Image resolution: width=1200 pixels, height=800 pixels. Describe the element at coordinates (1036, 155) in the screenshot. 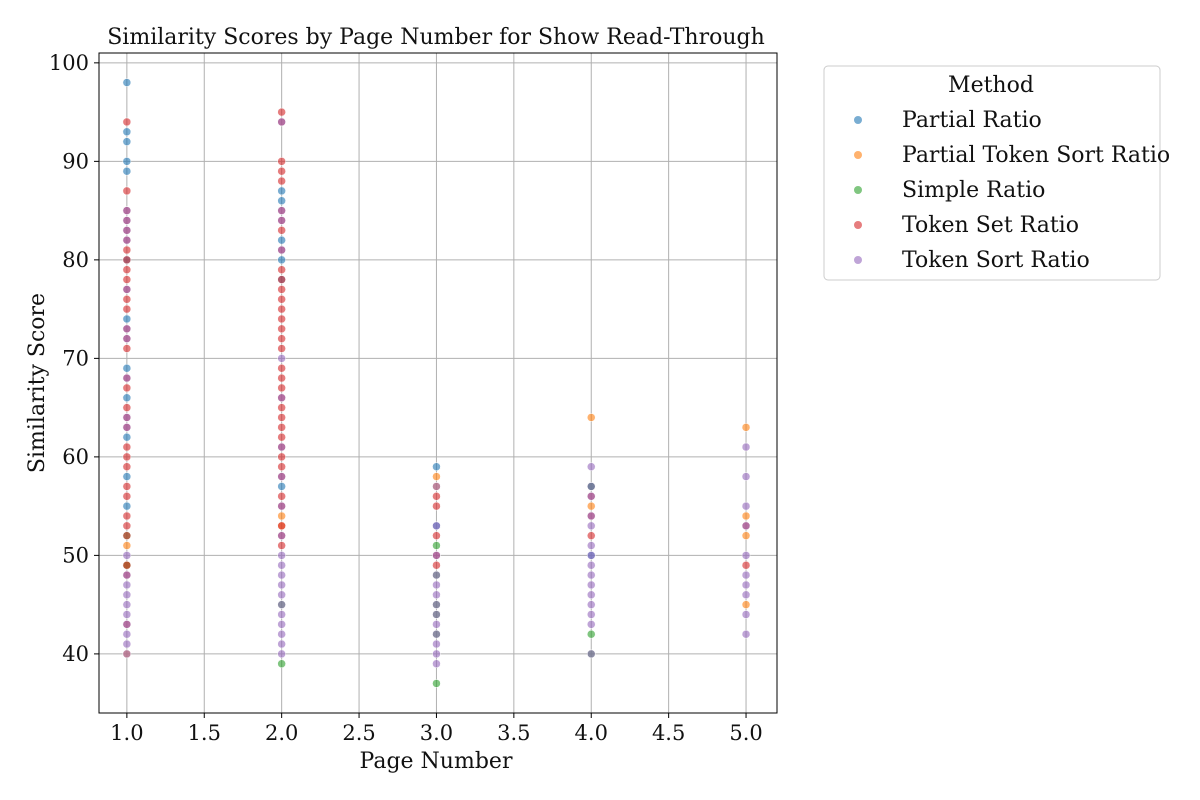

I see `legend-label-partial-token-sort-ratio: Partial Token Sort Ratio` at that location.